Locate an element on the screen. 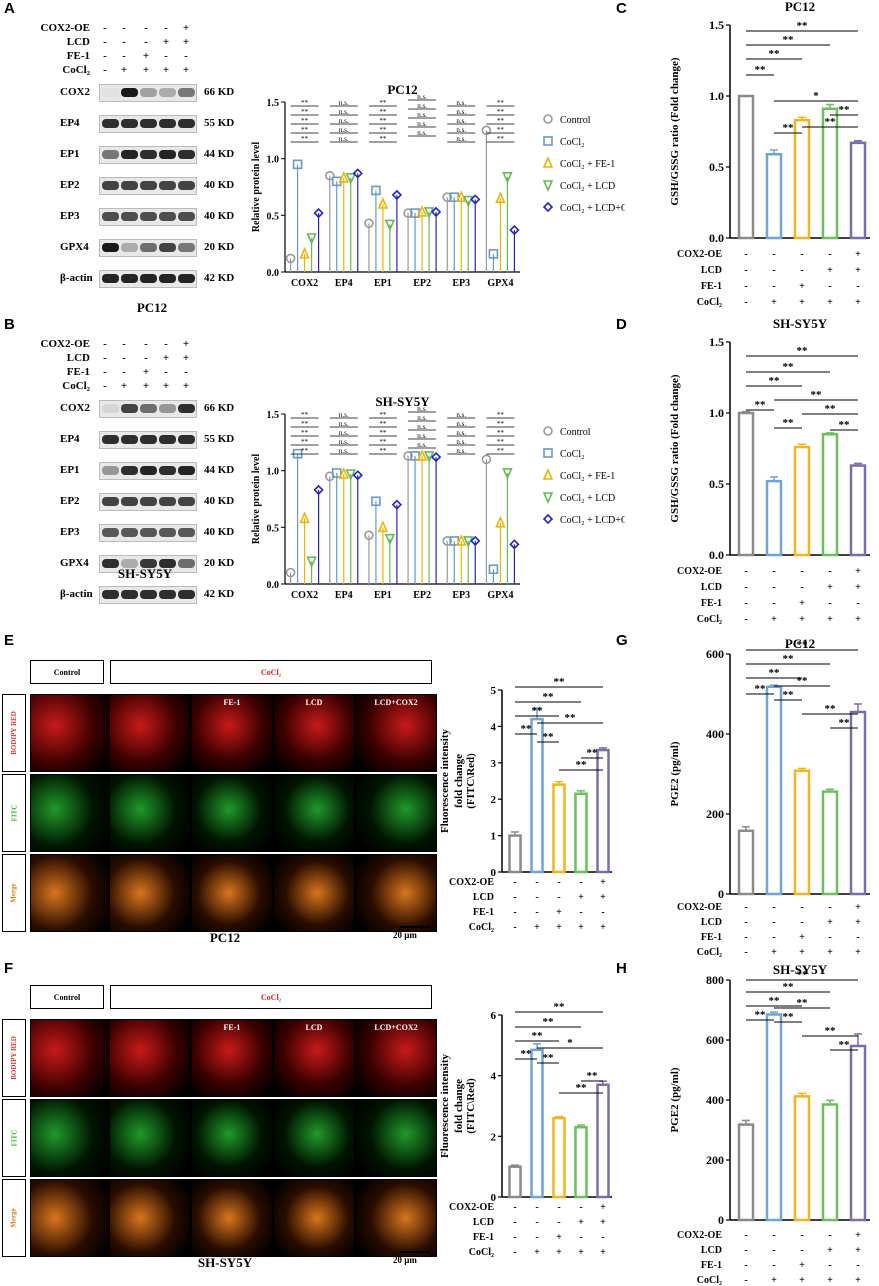 This screenshot has height=1286, width=879. chart-title: PC12 is located at coordinates (800, 7).